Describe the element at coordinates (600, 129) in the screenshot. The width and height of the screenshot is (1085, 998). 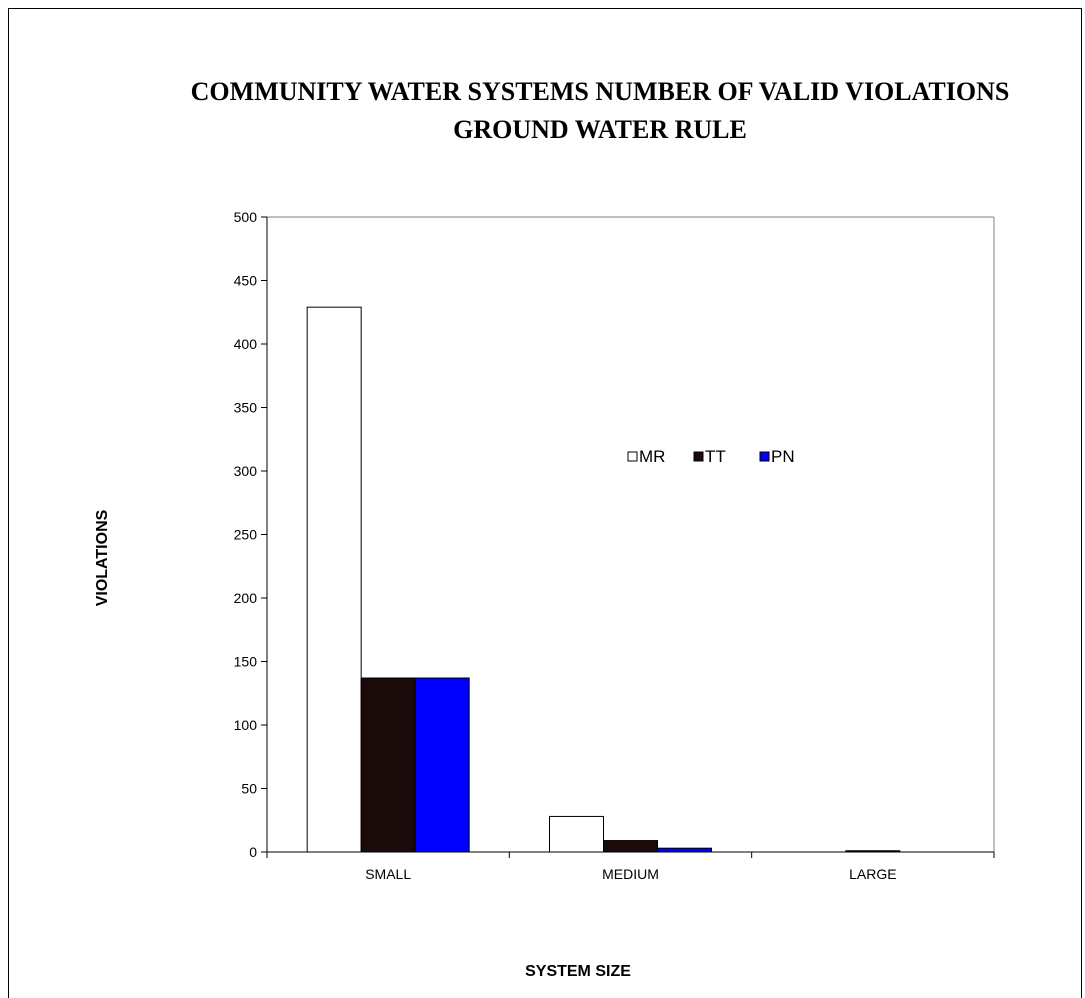
I see `chart-title-line-2: GROUND WATER RULE` at that location.